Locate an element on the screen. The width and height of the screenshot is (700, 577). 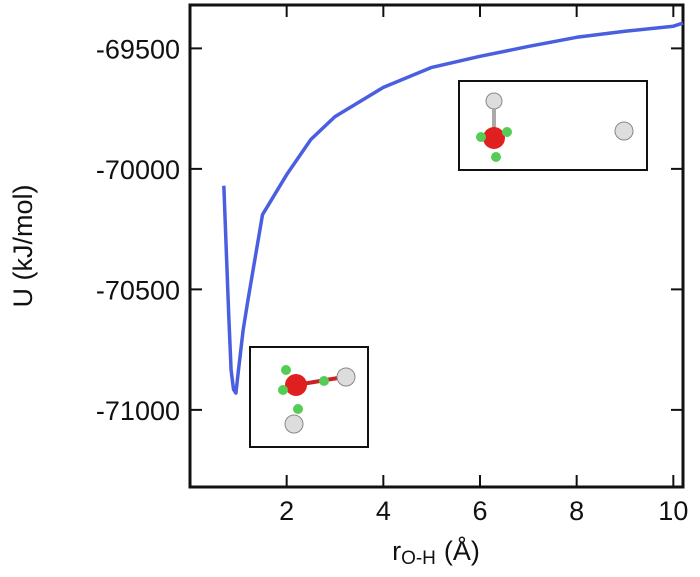
x-tick-label: 8 is located at coordinates (576, 511).